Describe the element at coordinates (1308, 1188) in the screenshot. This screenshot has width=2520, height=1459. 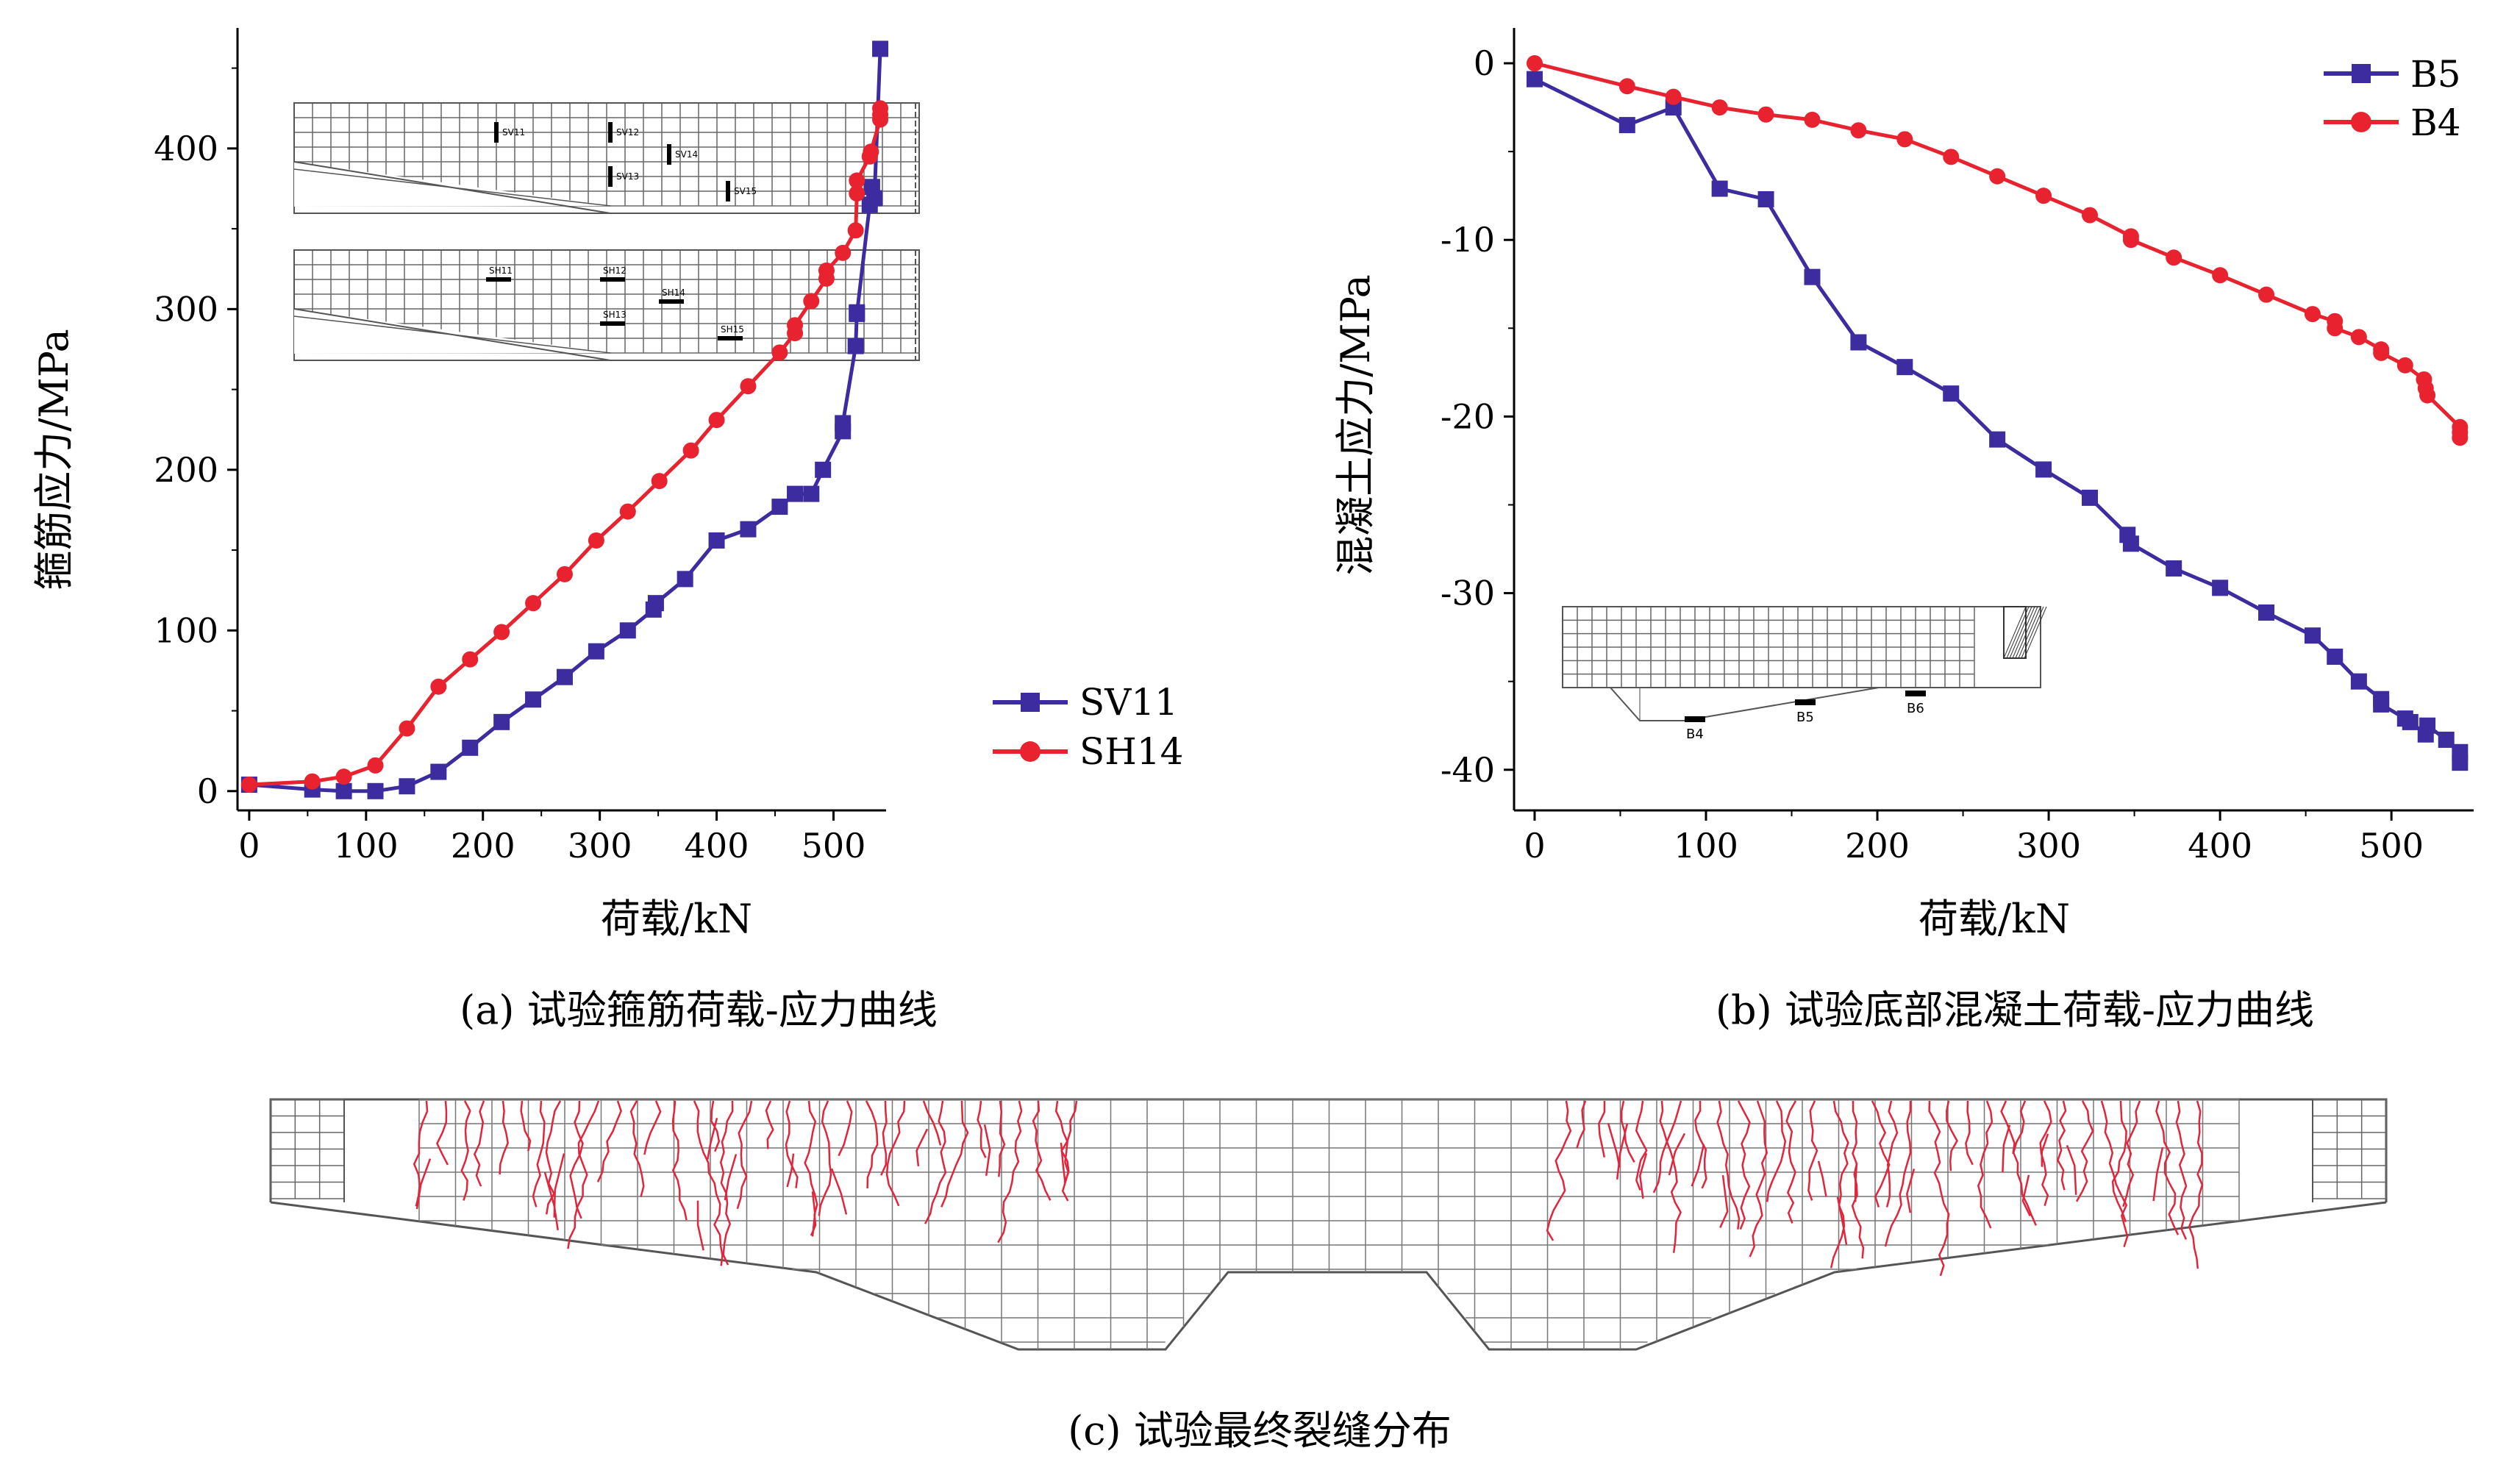
I see `crack-pattern` at that location.